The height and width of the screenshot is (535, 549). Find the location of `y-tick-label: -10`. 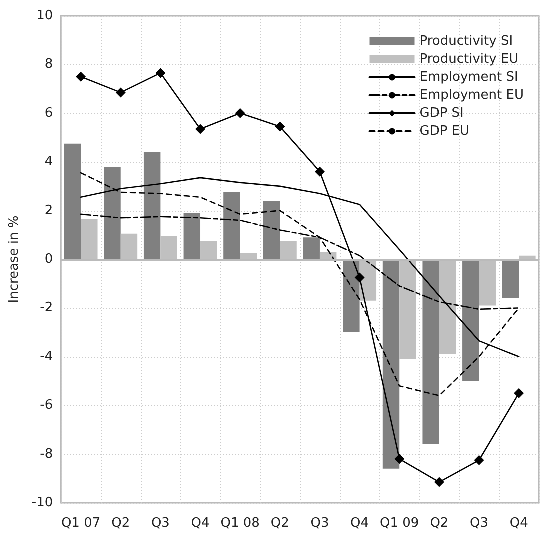

y-tick-label: -10 is located at coordinates (43, 503).